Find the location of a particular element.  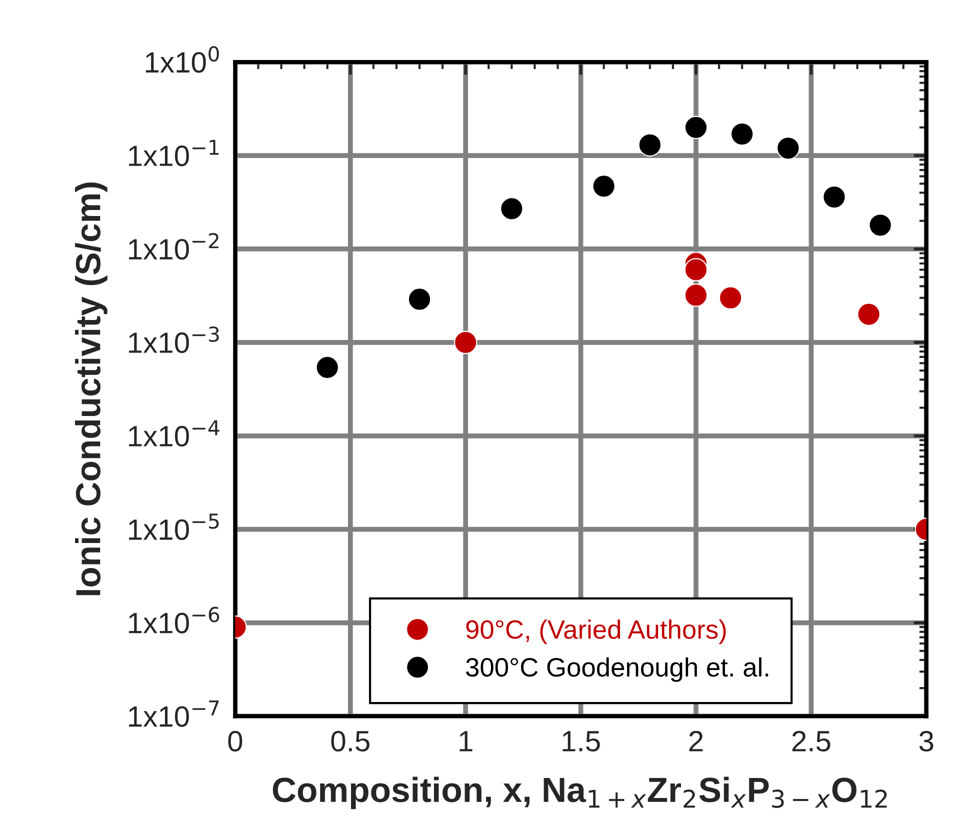

legend-label: 90°C, (Varied Authors) is located at coordinates (596, 632).